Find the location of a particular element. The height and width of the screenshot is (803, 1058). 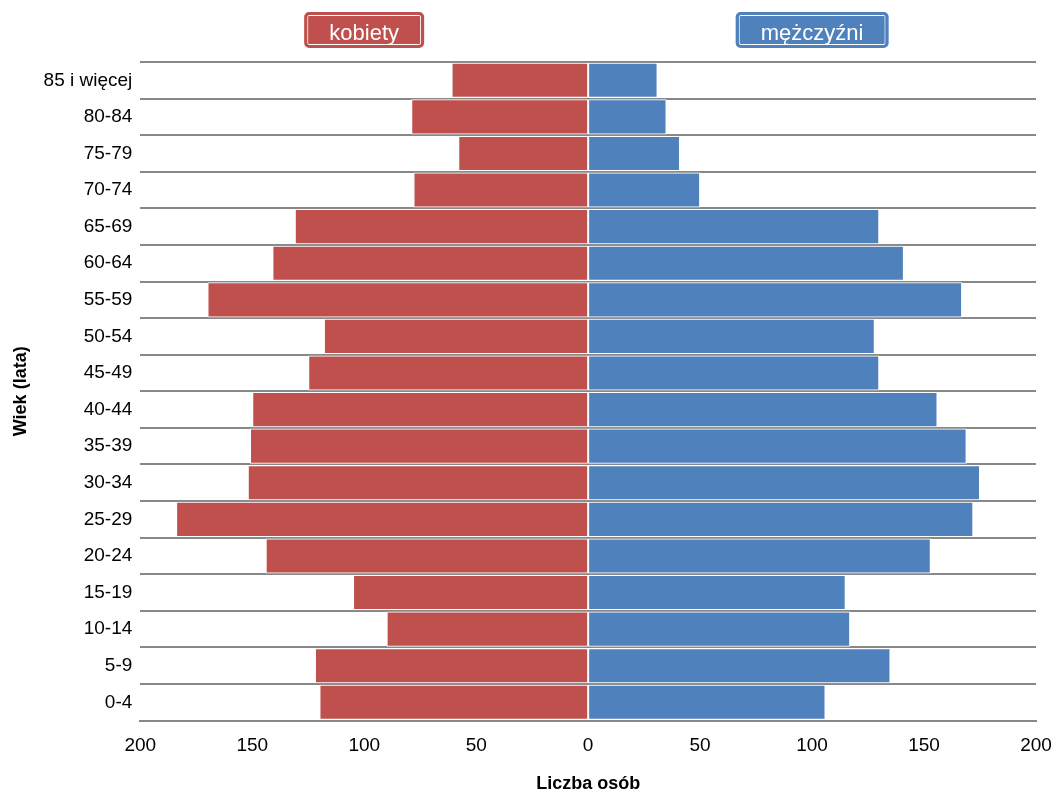

y-tick-label: 10-14 is located at coordinates (108, 628).